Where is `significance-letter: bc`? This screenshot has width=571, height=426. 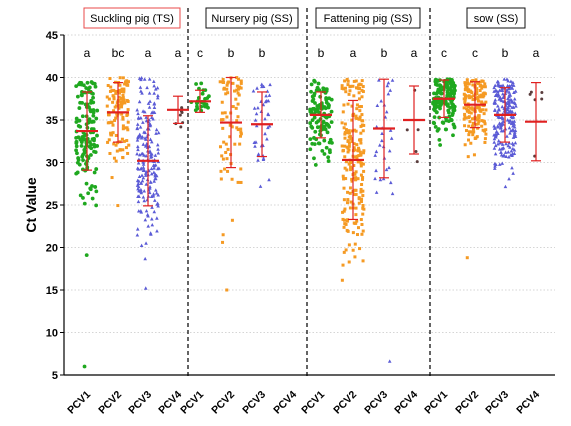 significance-letter: bc is located at coordinates (118, 53).